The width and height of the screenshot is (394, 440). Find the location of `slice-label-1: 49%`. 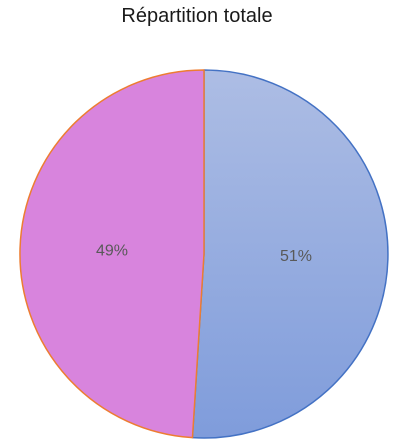

slice-label-1: 49% is located at coordinates (112, 250).